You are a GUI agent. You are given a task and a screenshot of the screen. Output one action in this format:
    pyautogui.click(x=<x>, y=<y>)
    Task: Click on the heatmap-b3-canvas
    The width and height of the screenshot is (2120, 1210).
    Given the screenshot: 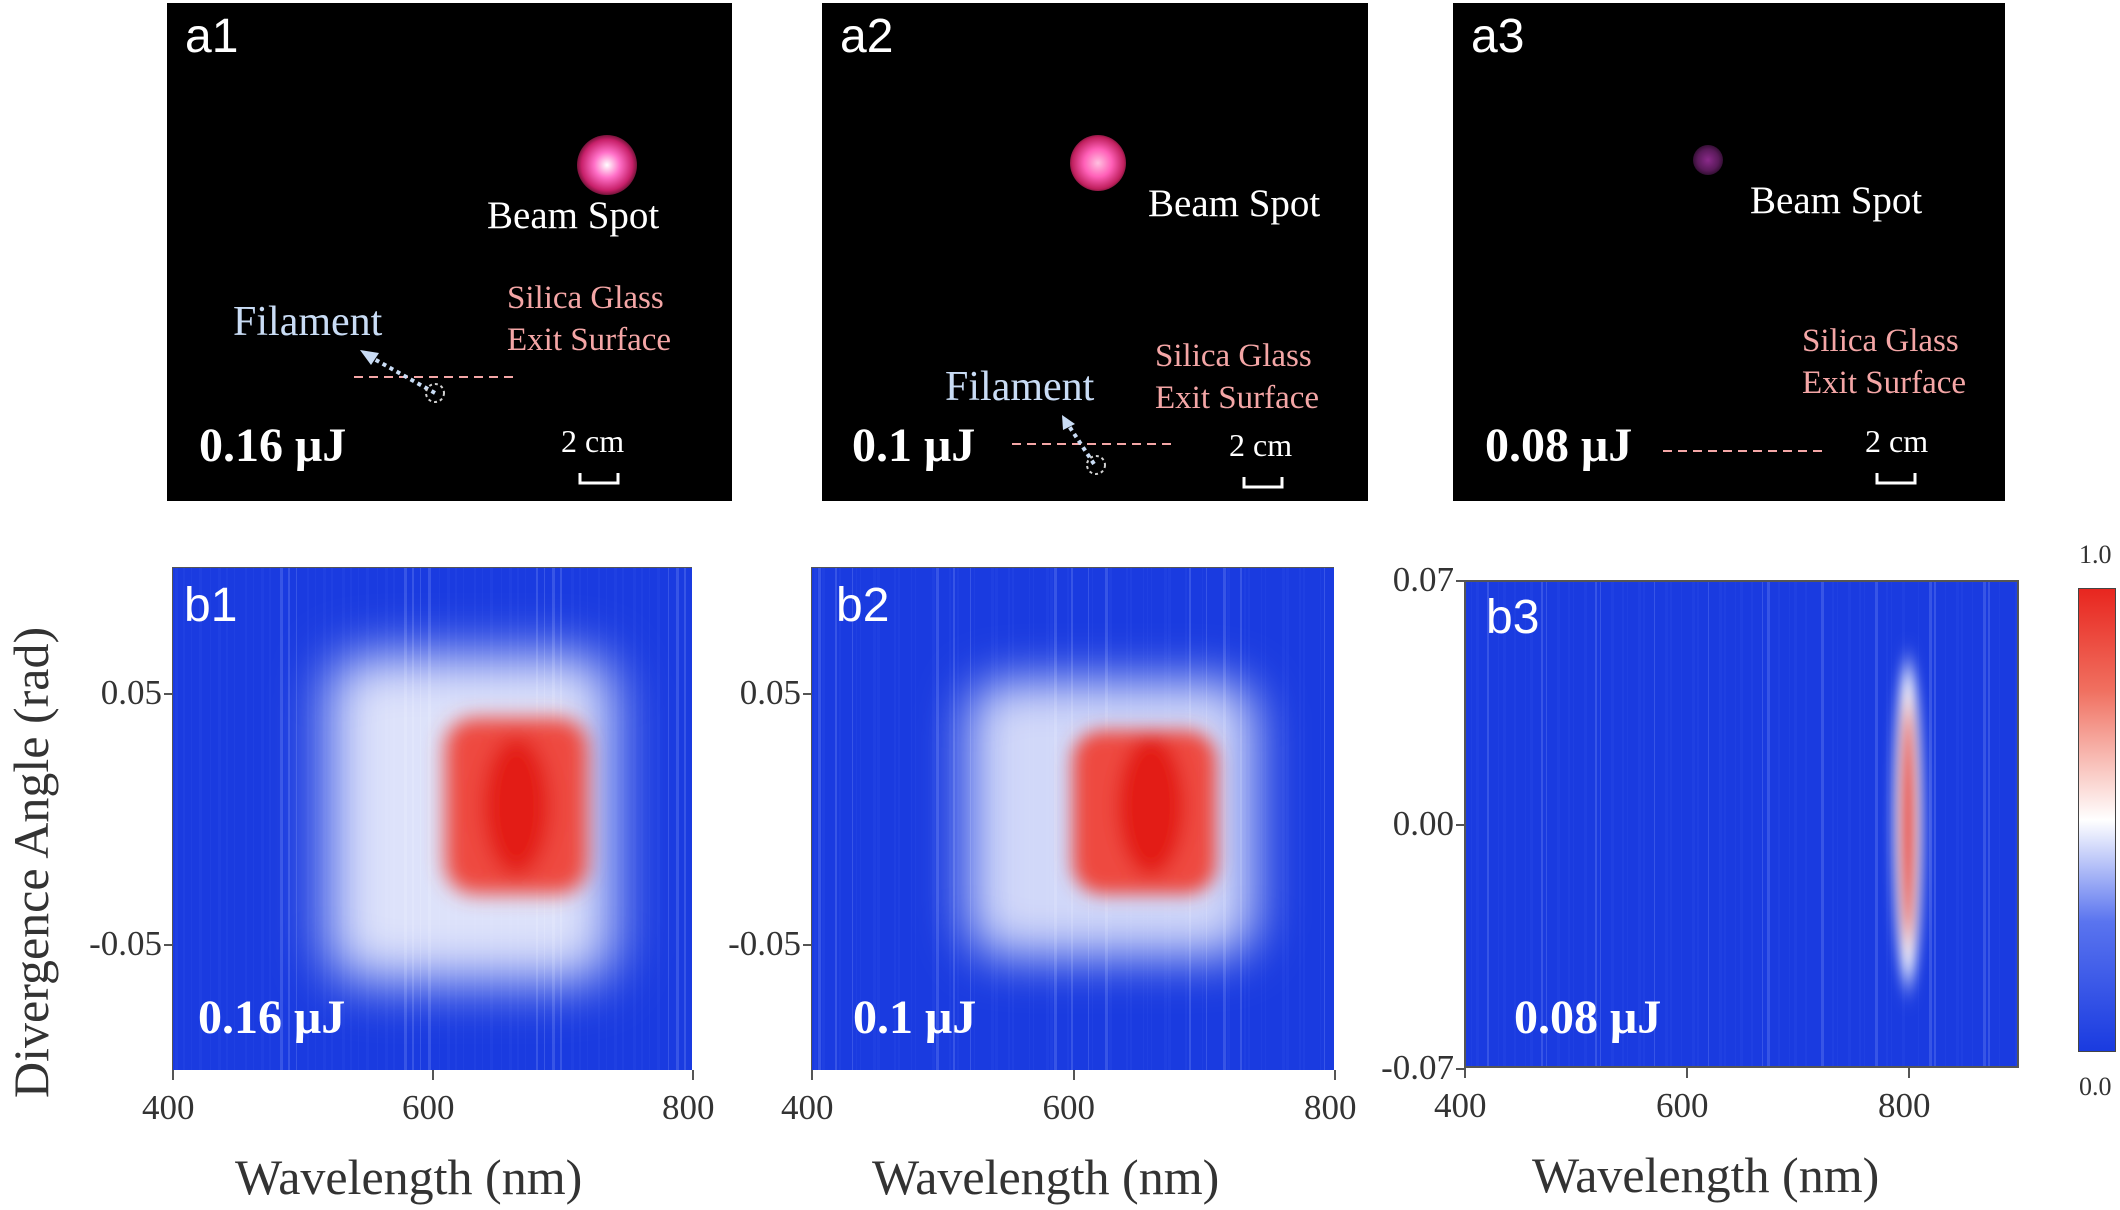 What is the action you would take?
    pyautogui.click(x=1741, y=824)
    